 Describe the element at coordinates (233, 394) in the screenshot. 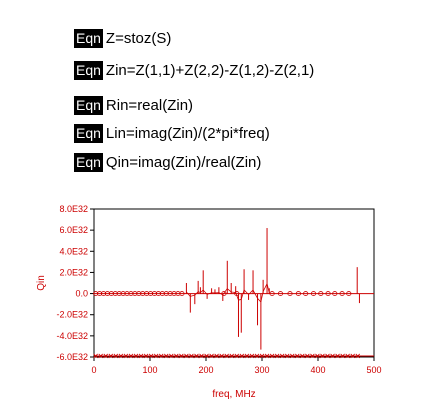

I see `x-axis-label: freq, MHz` at that location.